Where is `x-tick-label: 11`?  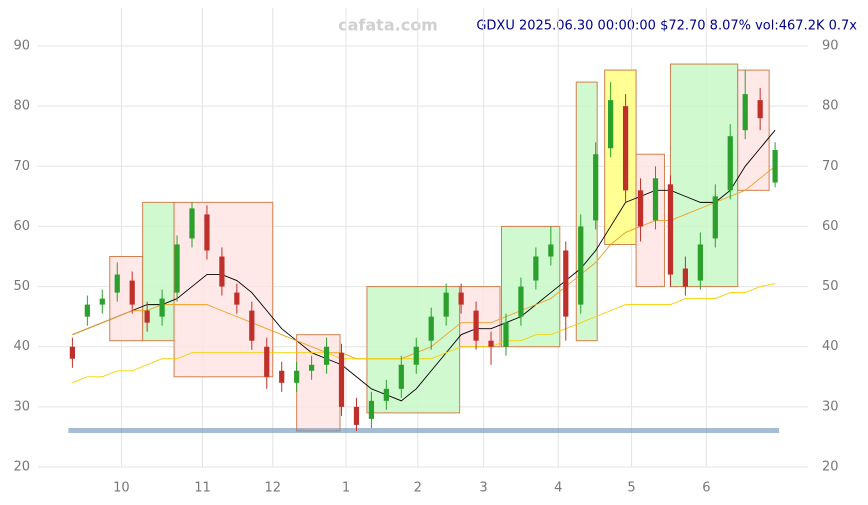 x-tick-label: 11 is located at coordinates (202, 488).